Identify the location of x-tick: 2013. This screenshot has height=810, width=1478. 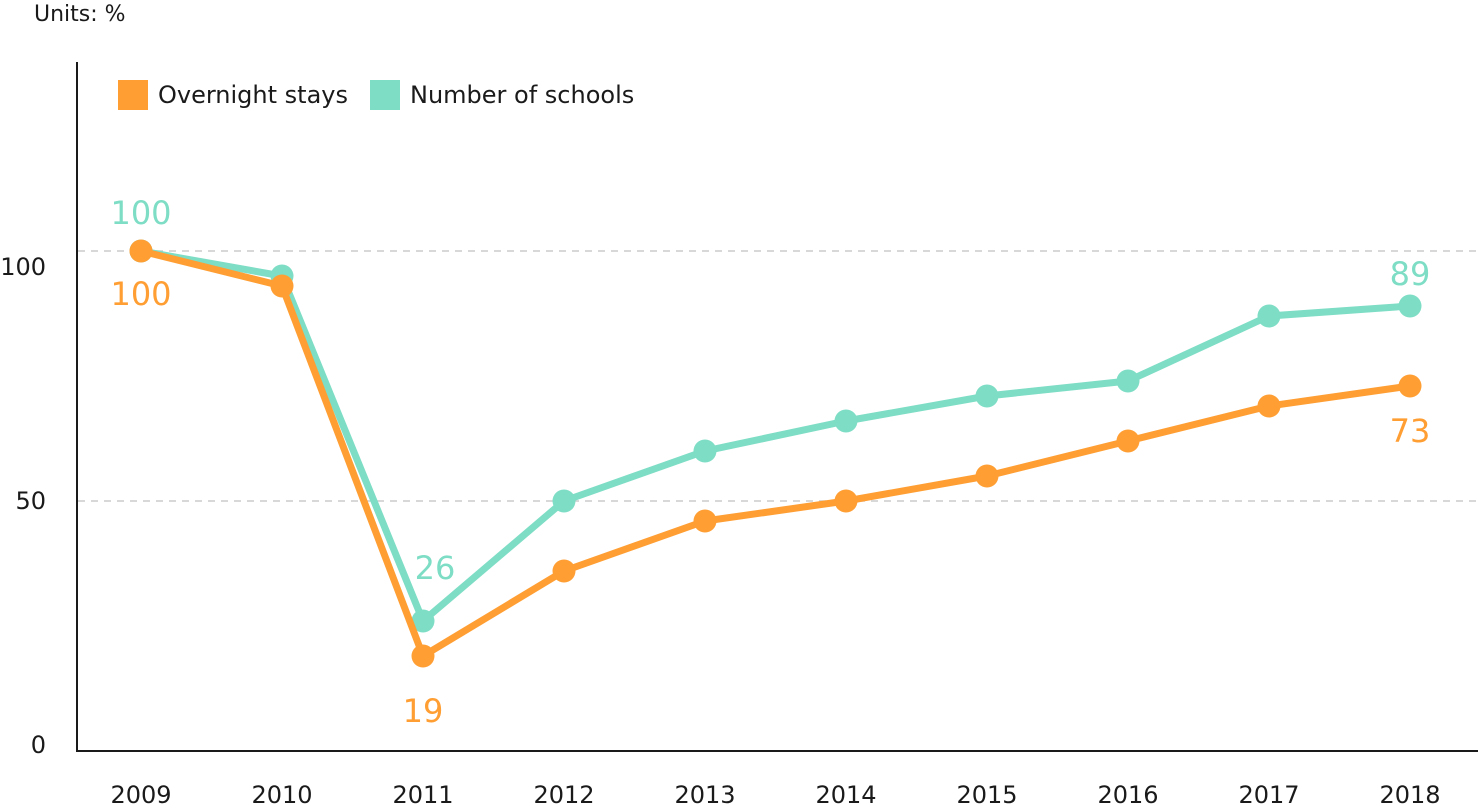
(705, 795).